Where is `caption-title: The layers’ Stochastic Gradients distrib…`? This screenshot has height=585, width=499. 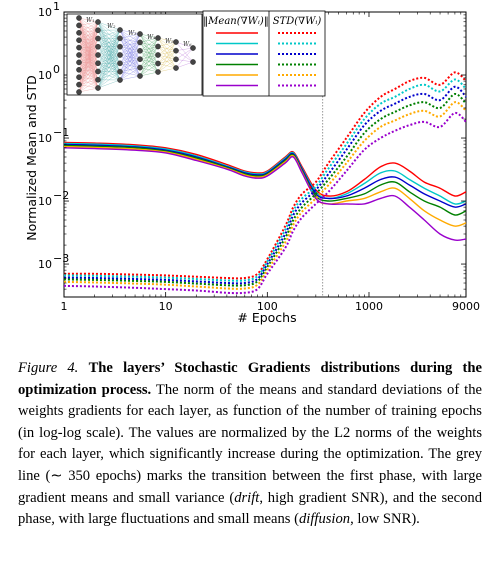 caption-title: The layers’ Stochastic Gradients distrib… is located at coordinates (250, 379).